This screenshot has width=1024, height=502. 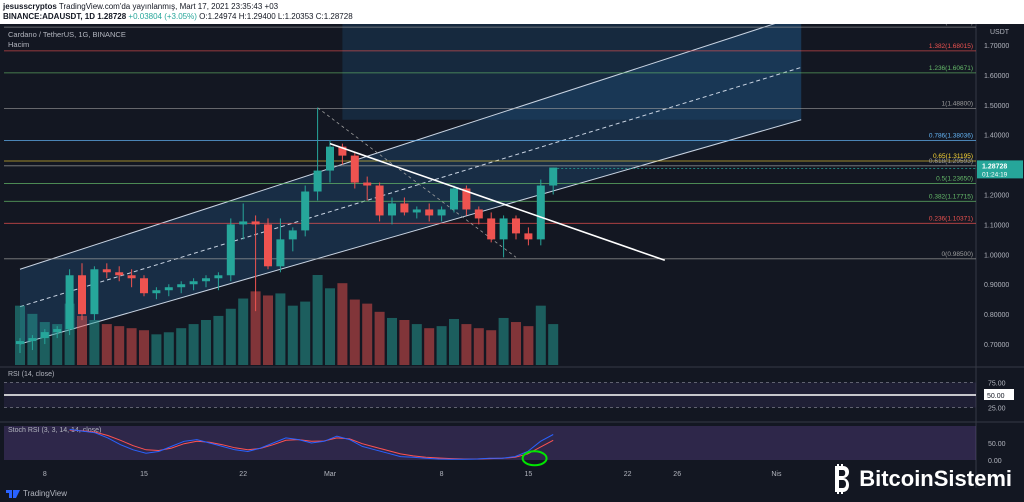 I want to click on x-tick-label: 26, so click(x=677, y=474).